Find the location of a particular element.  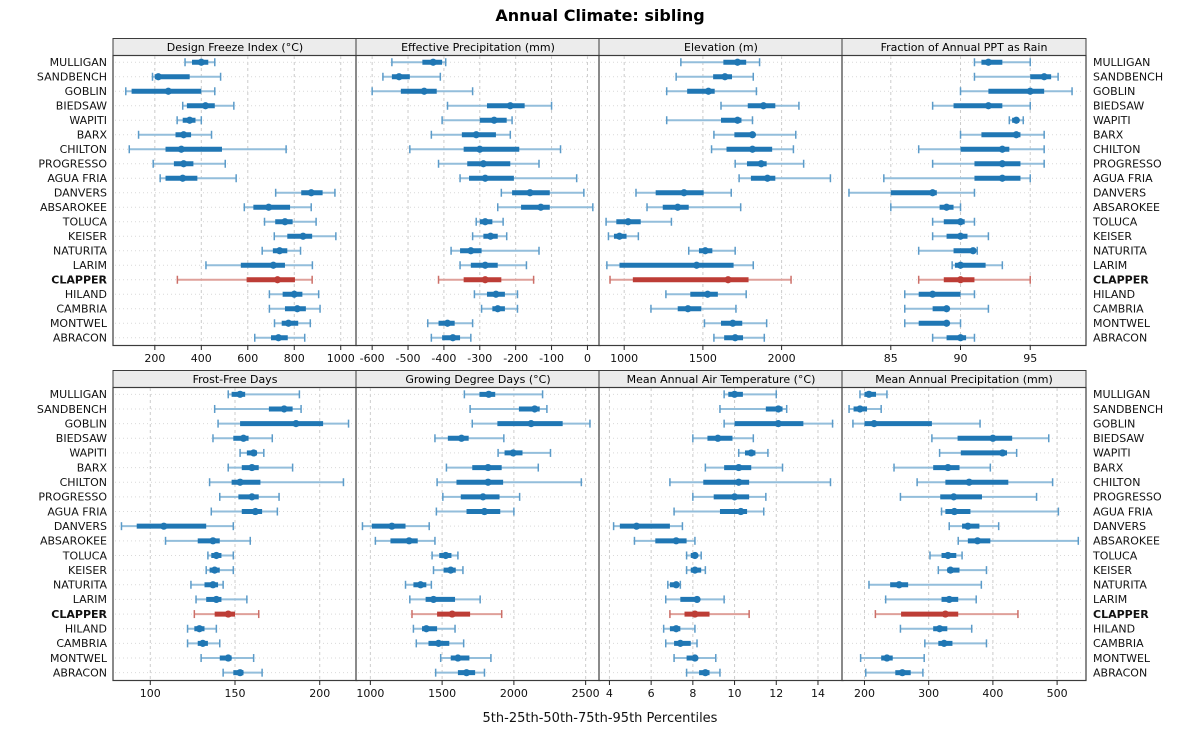

x-tick-label: 8 is located at coordinates (692, 693).